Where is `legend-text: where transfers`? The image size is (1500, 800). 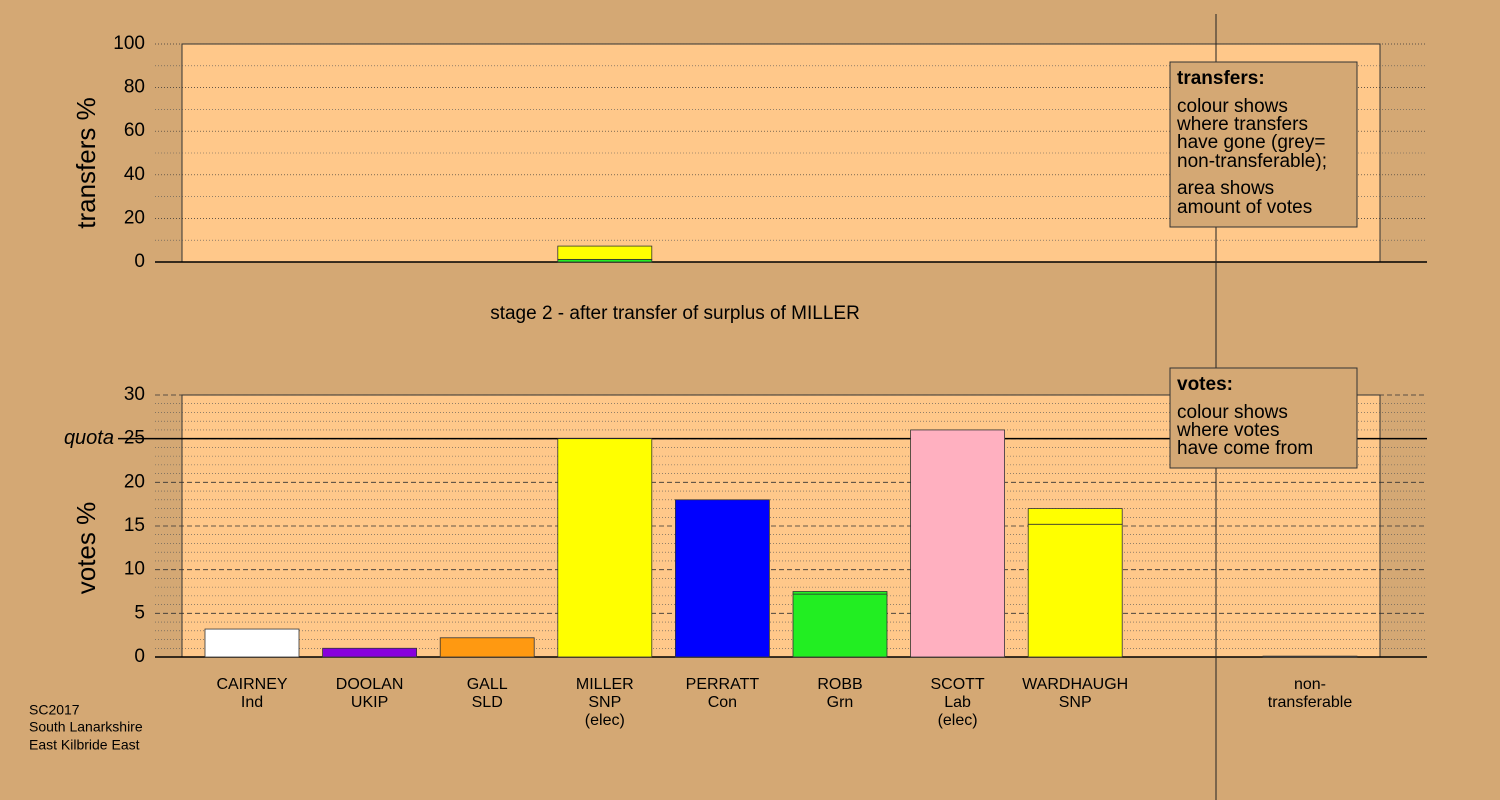
legend-text: where transfers is located at coordinates (1242, 124).